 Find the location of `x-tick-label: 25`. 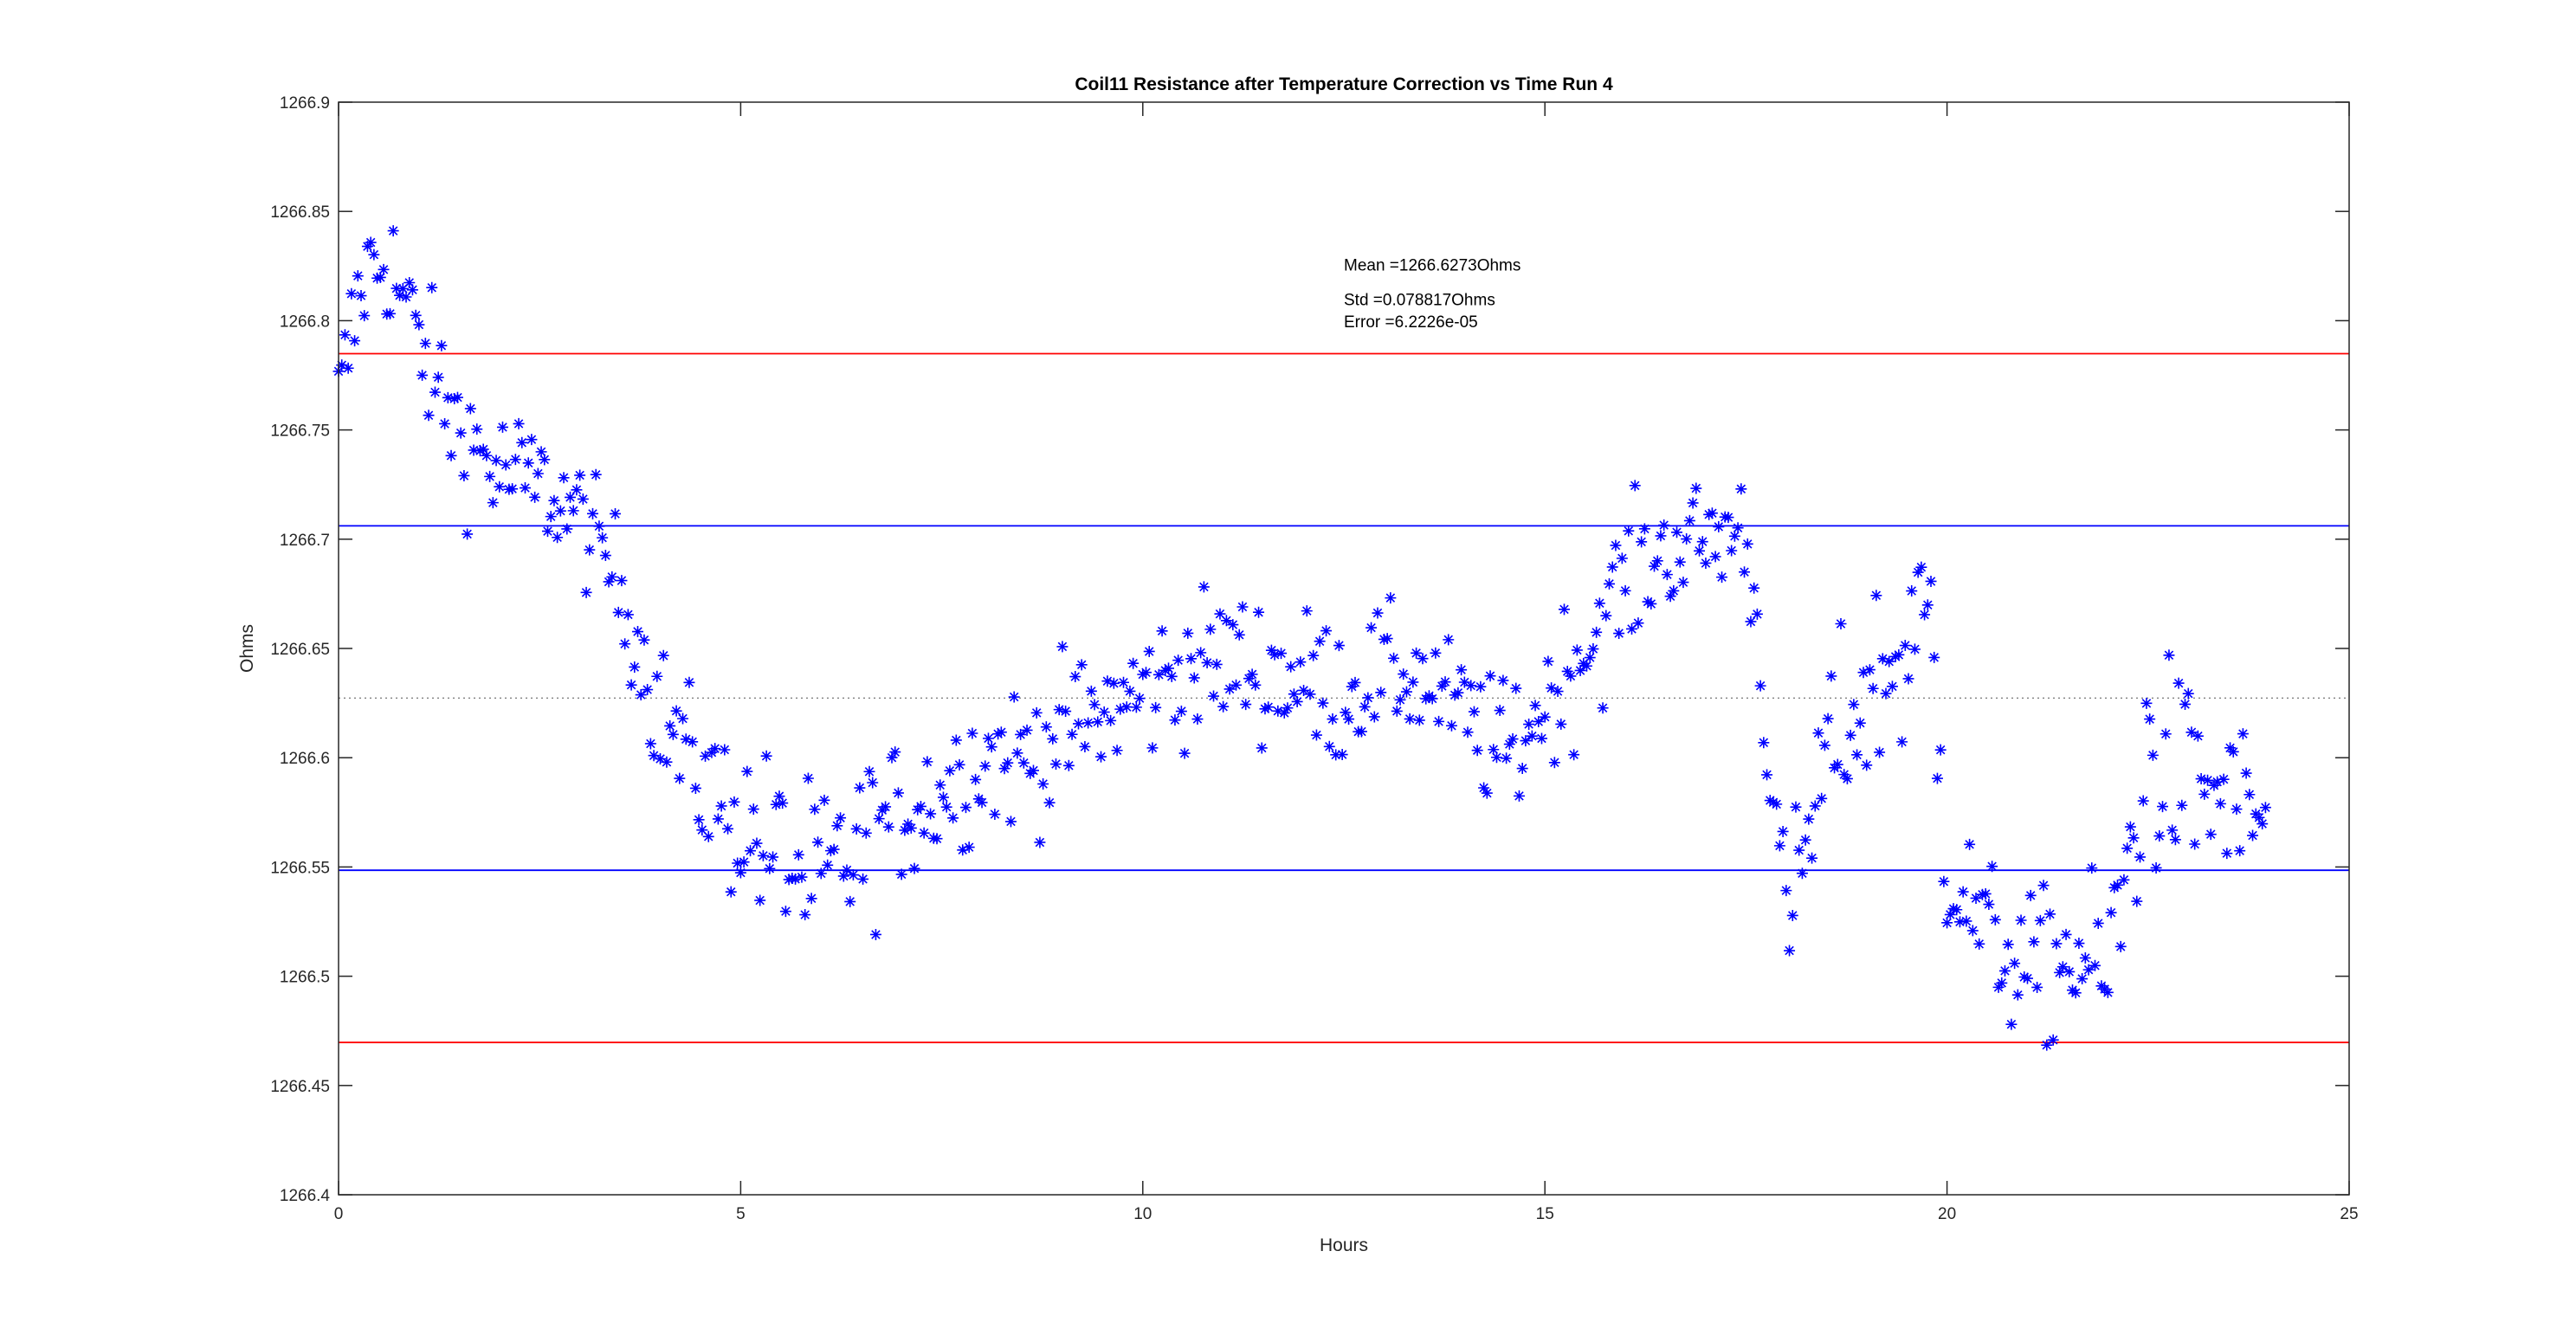

x-tick-label: 25 is located at coordinates (2349, 1214).